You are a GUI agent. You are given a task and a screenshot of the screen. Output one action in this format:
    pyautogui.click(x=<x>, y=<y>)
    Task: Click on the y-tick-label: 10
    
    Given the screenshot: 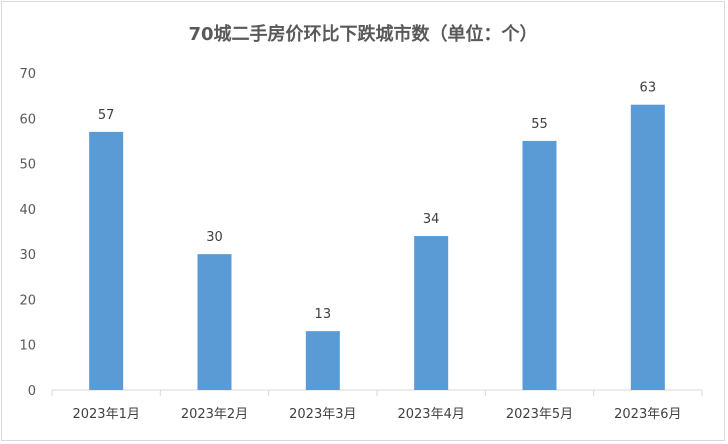 What is the action you would take?
    pyautogui.click(x=27, y=346)
    